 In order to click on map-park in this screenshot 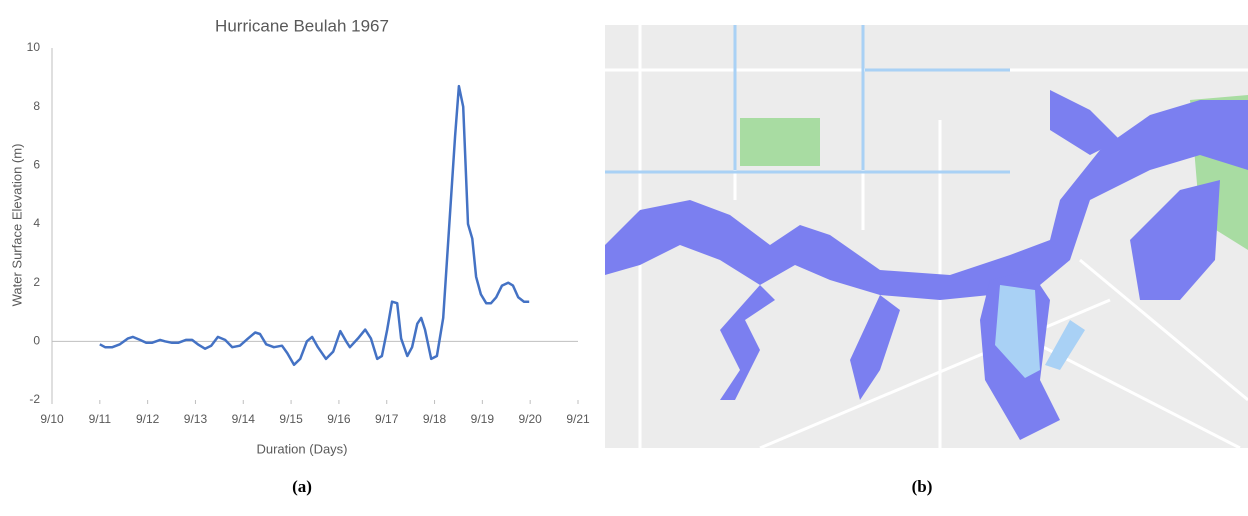, I will do `click(780, 142)`.